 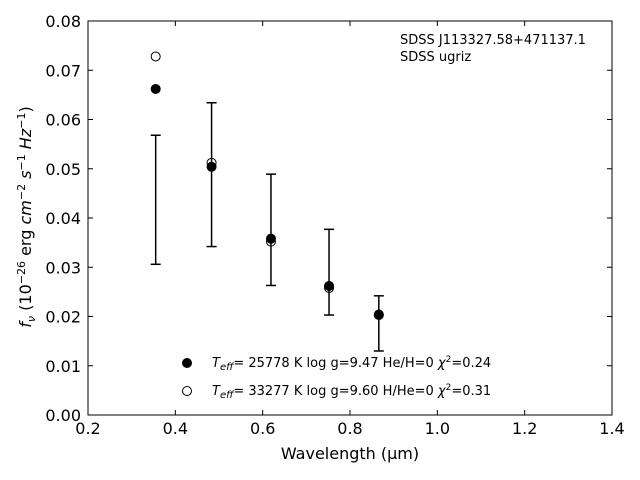 What do you see at coordinates (63, 169) in the screenshot?
I see `y-tick-label: 0.05` at bounding box center [63, 169].